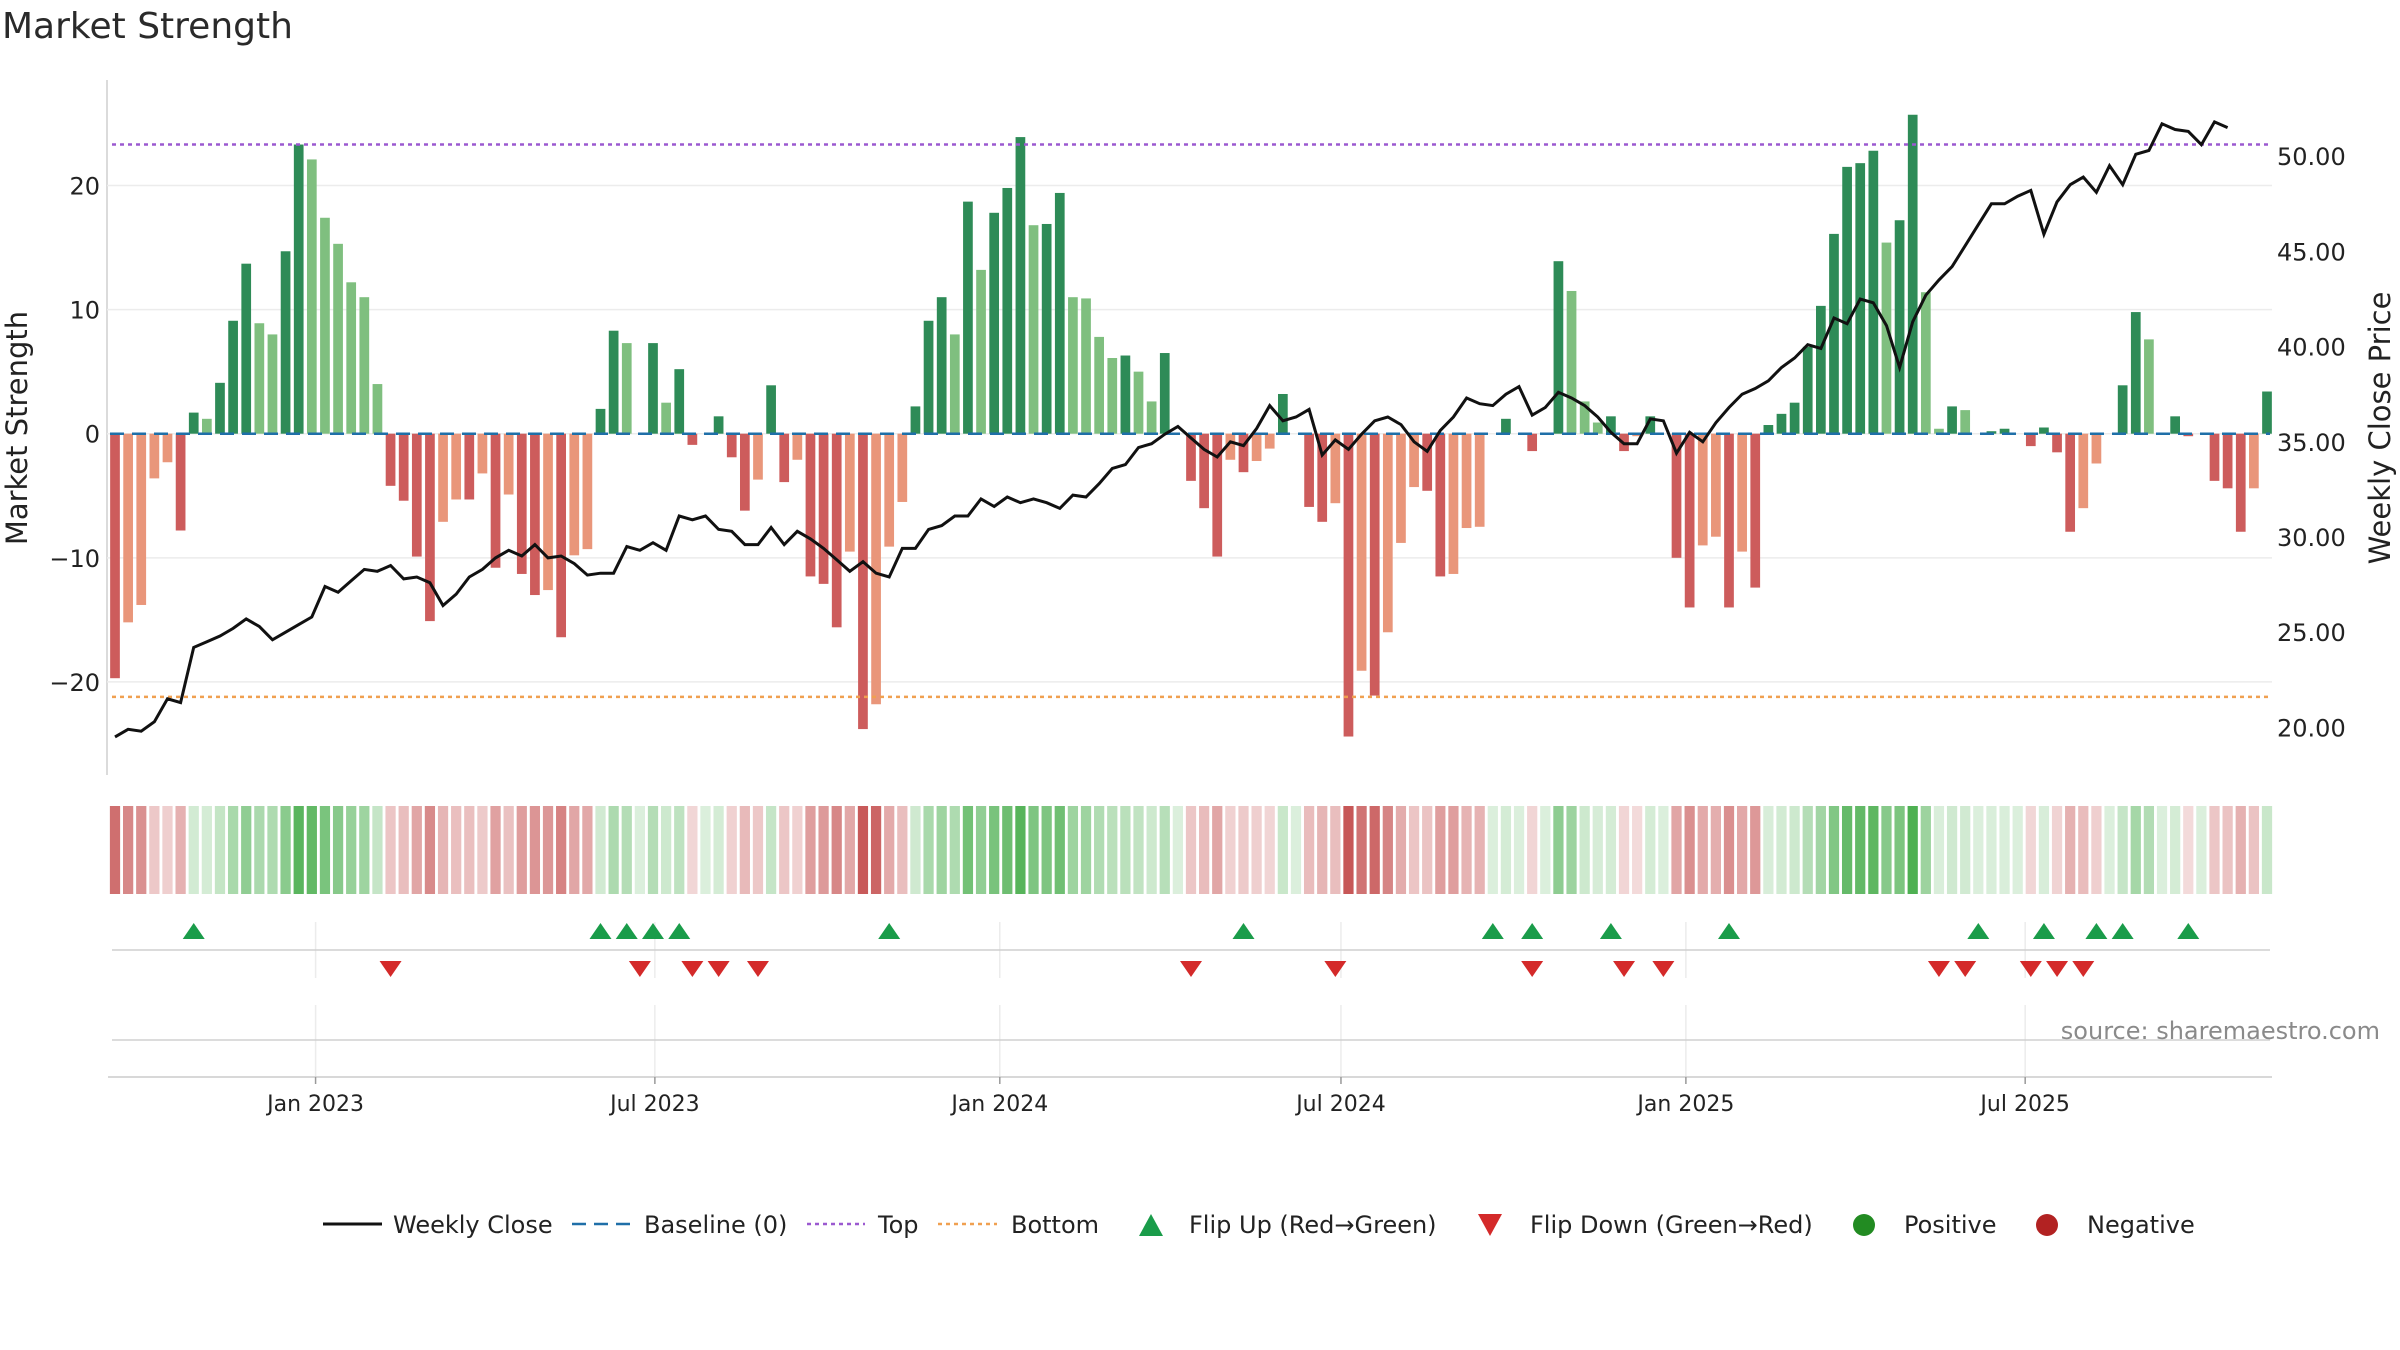 The image size is (2400, 1350). I want to click on left-axis-ticks: 20 10 0 −10 −20, so click(74, 434).